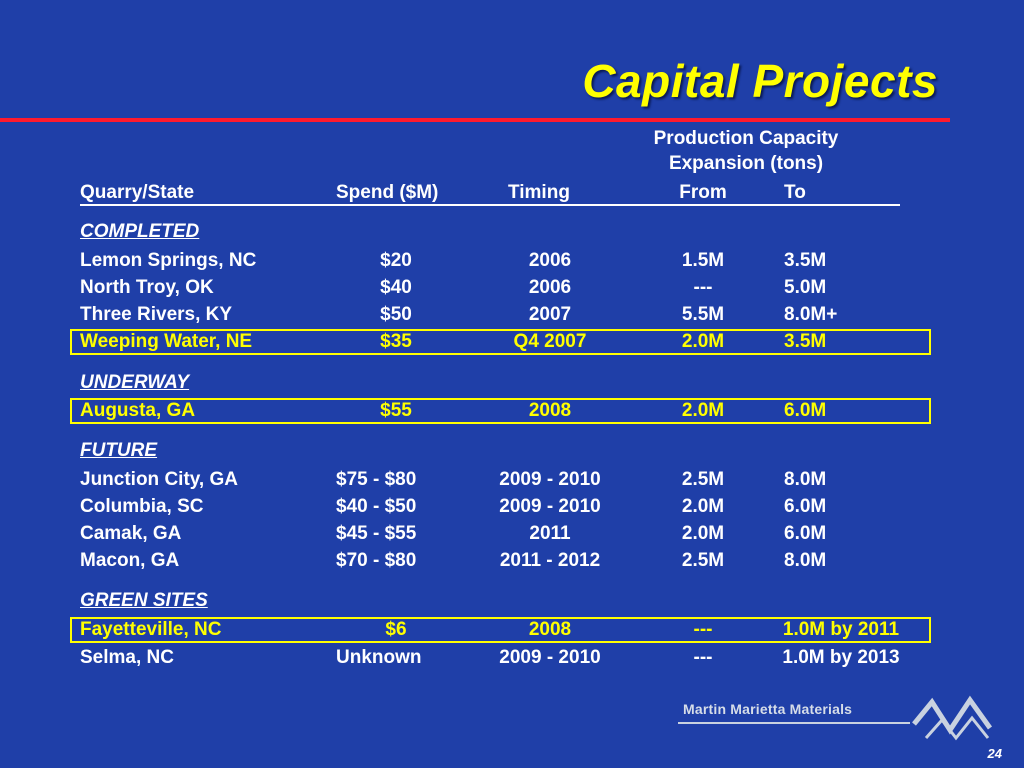  What do you see at coordinates (168, 260) in the screenshot?
I see `row-quarry: Lemon Springs, NC` at bounding box center [168, 260].